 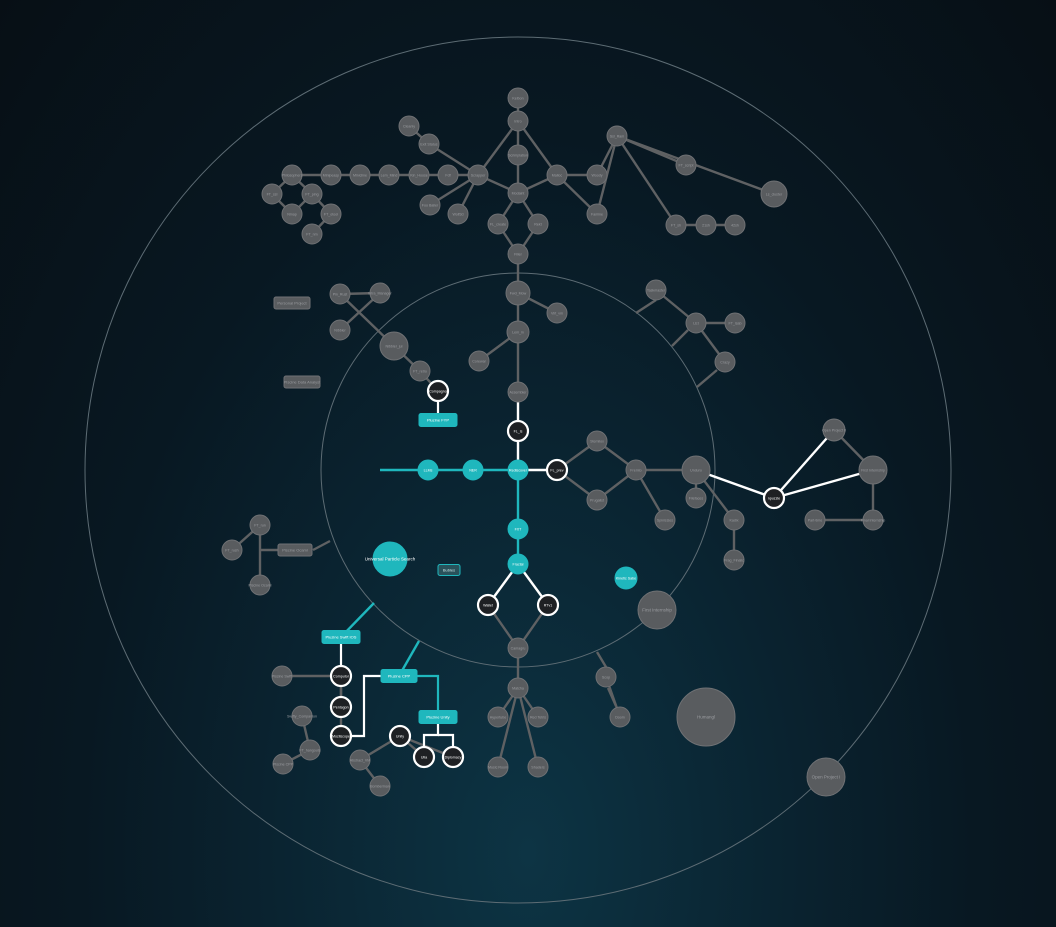 I want to click on node-n18-circle, so click(x=665, y=520).